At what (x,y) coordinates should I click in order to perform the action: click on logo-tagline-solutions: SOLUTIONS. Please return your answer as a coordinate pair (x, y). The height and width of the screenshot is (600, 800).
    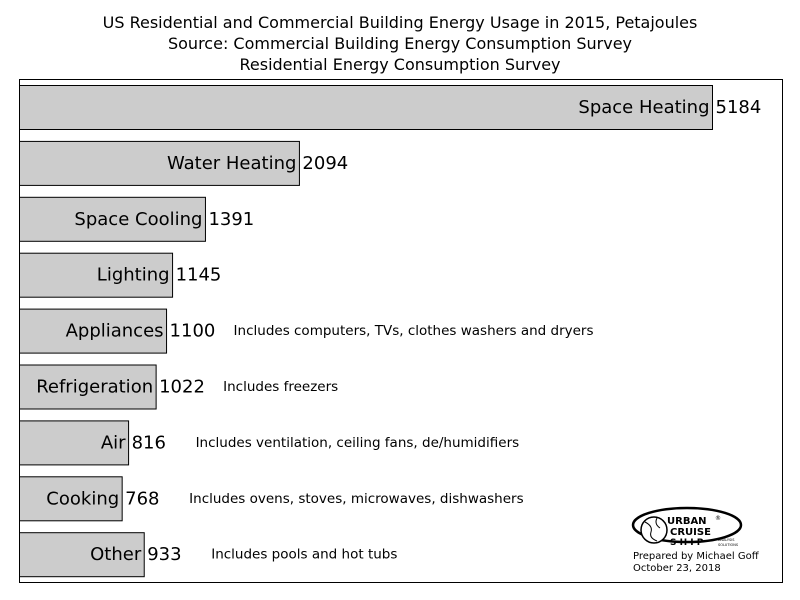
    Looking at the image, I should click on (728, 545).